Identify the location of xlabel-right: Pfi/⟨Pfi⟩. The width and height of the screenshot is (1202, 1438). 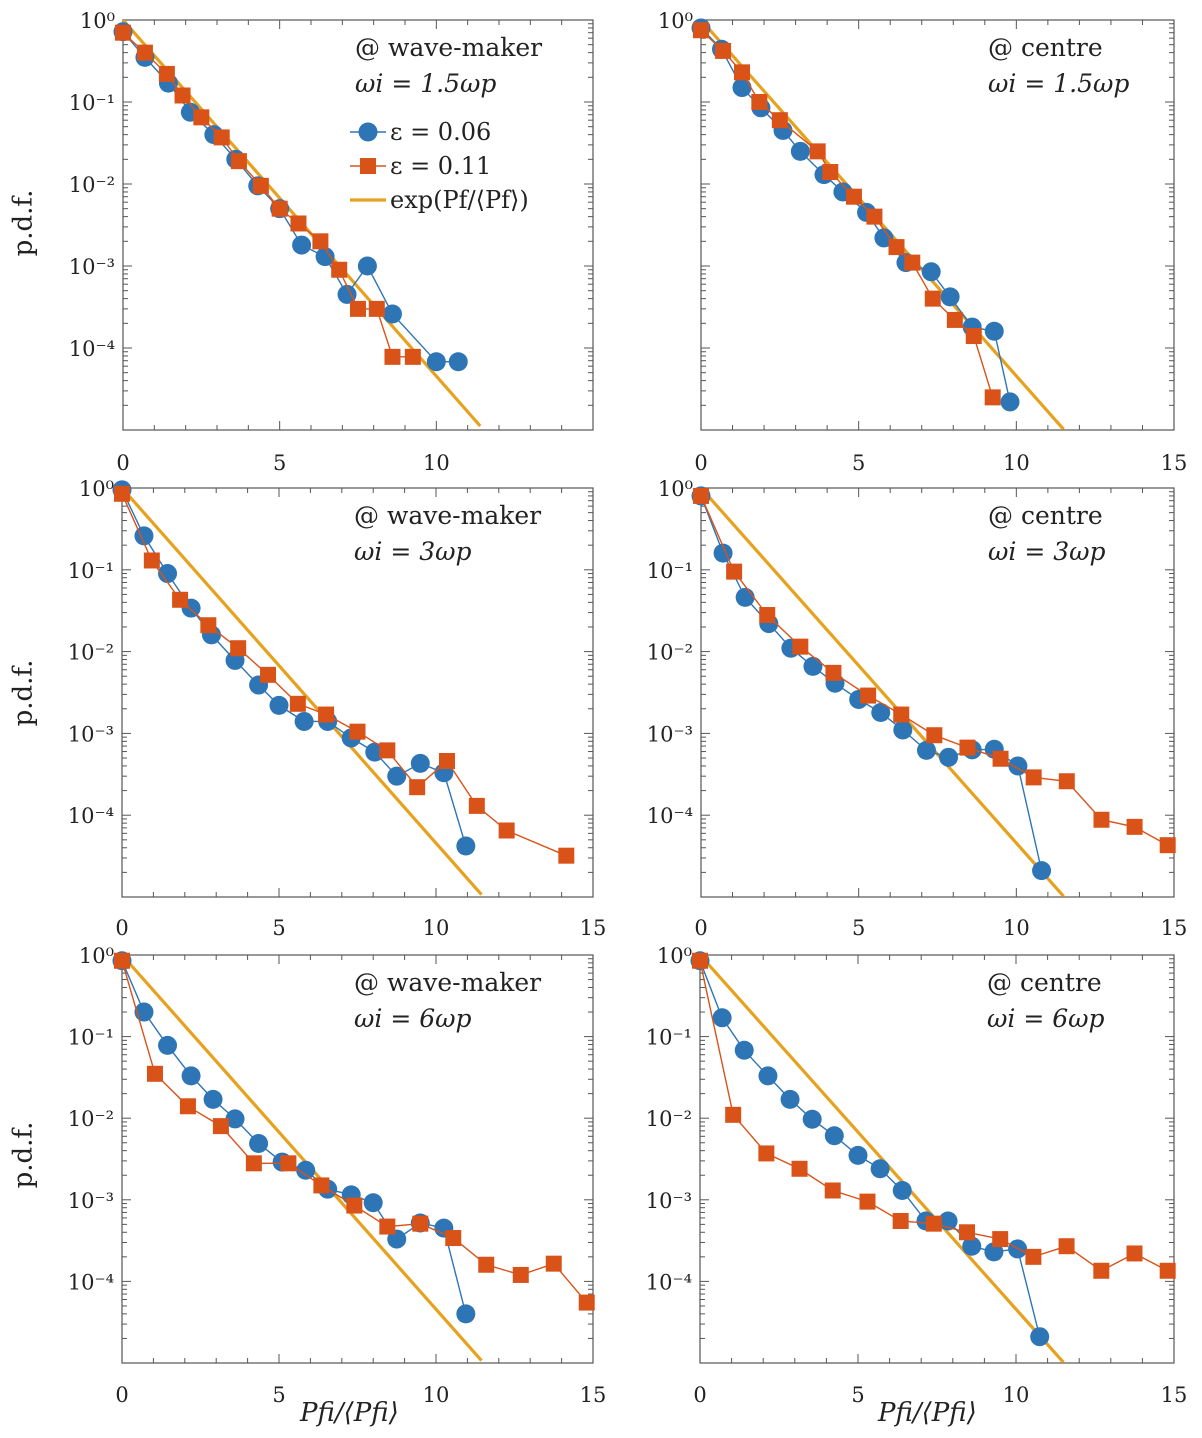
(927, 1413).